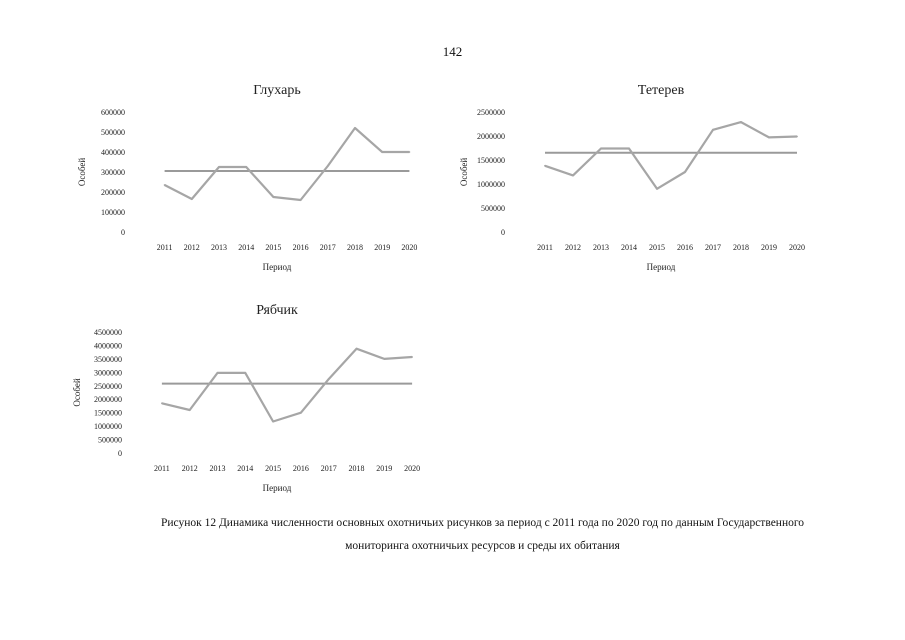 Image resolution: width=905 pixels, height=640 pixels. I want to click on y-tick-label: 1000000, so click(491, 184).